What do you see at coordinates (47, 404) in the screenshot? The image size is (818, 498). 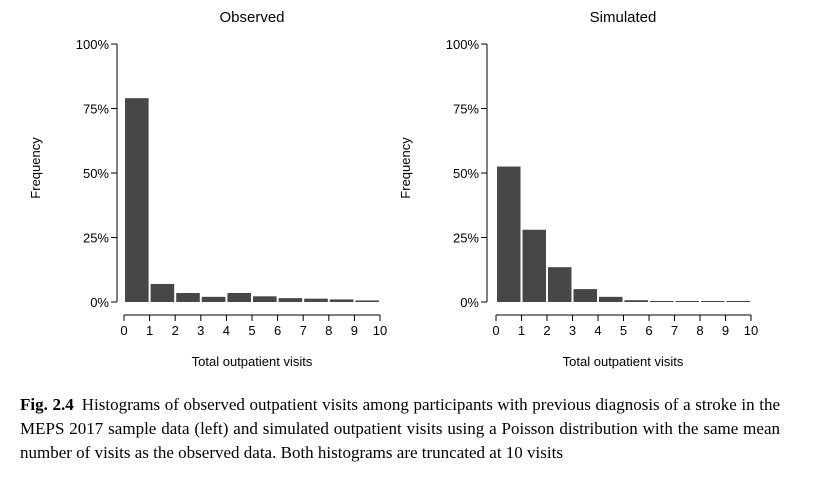 I see `figure-caption-label: Fig. 2.4` at bounding box center [47, 404].